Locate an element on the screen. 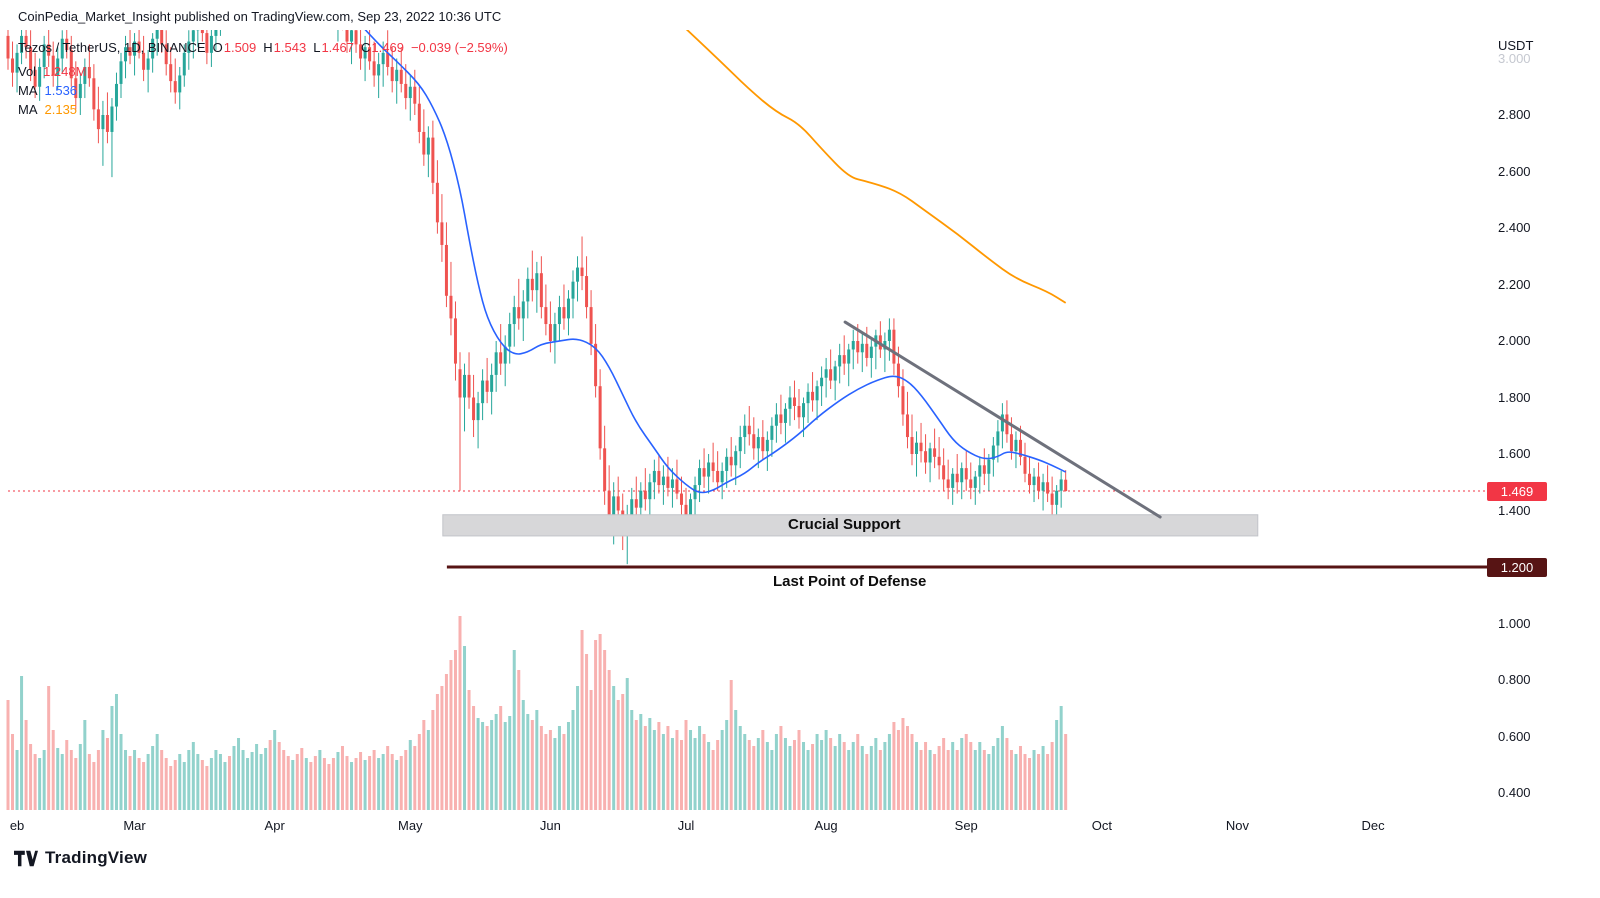 The height and width of the screenshot is (898, 1600). currency-label: USDT is located at coordinates (1516, 45).